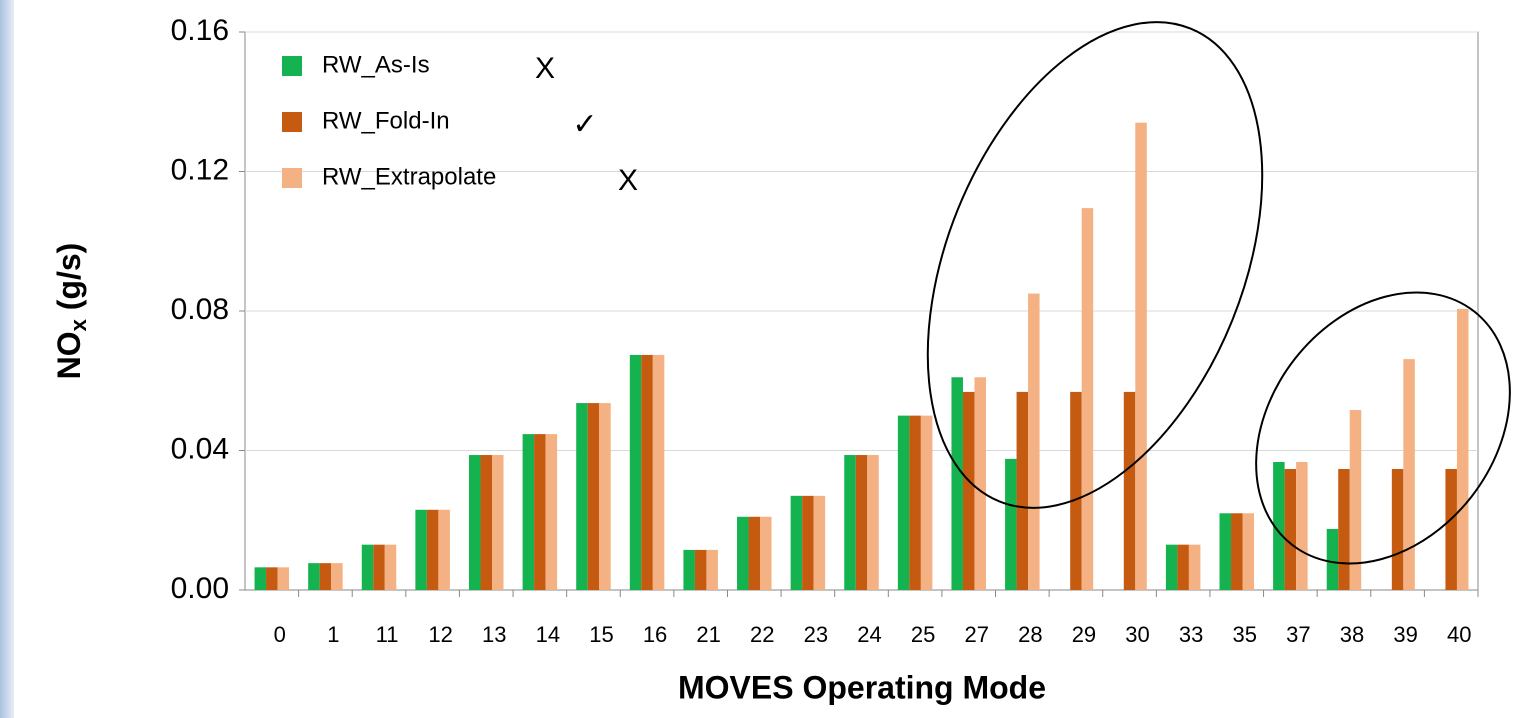 Image resolution: width=1520 pixels, height=718 pixels. I want to click on highlight-ellipse, so click(1383, 428).